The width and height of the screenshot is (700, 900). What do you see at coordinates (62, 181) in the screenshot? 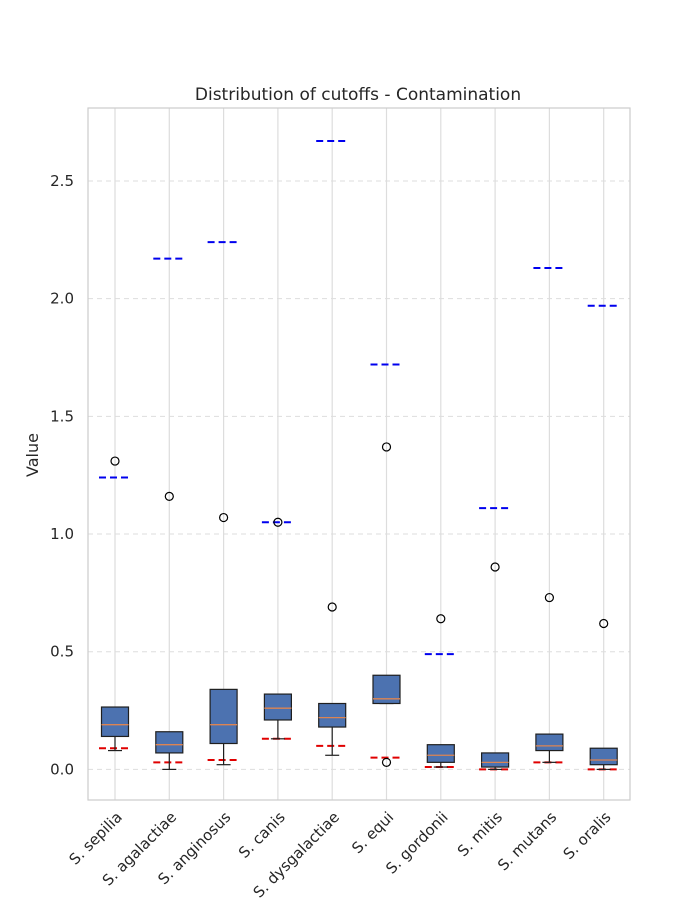
I see `y-tick-label: 2.5` at bounding box center [62, 181].